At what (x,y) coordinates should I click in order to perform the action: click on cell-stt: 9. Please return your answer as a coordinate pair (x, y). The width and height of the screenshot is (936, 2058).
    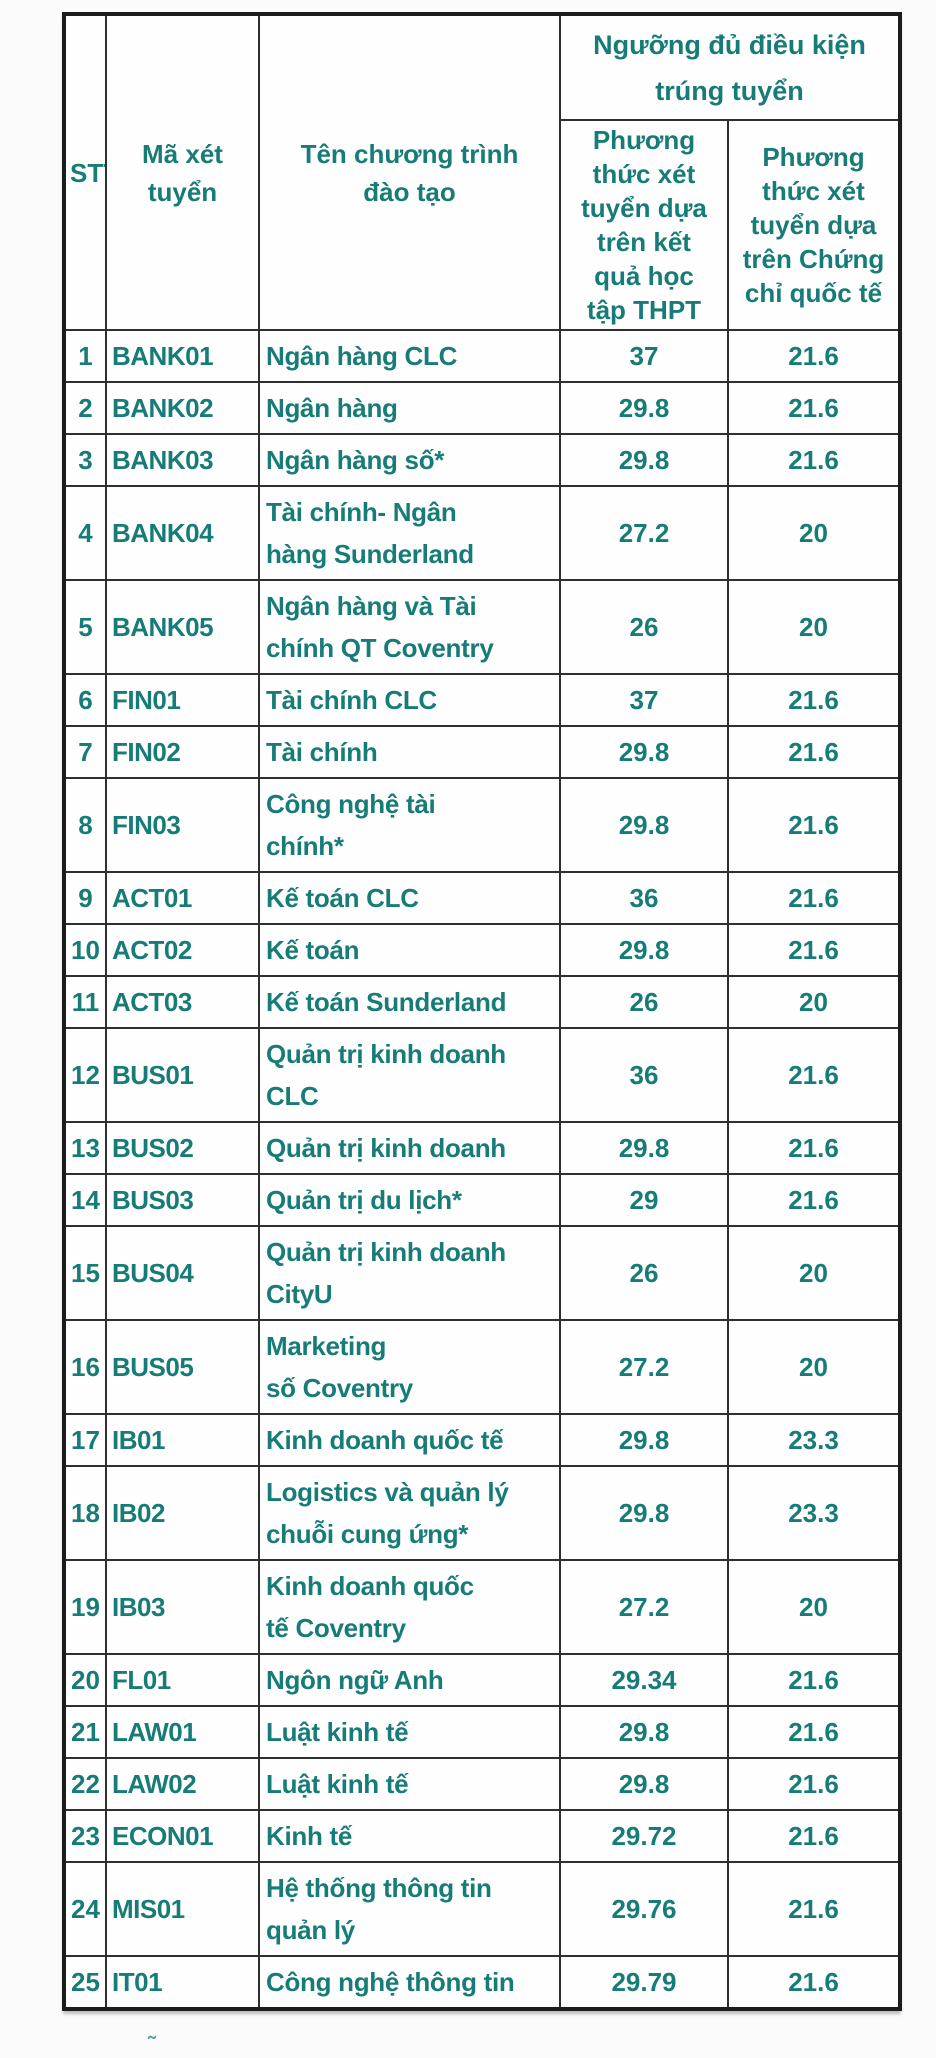
    Looking at the image, I should click on (85, 898).